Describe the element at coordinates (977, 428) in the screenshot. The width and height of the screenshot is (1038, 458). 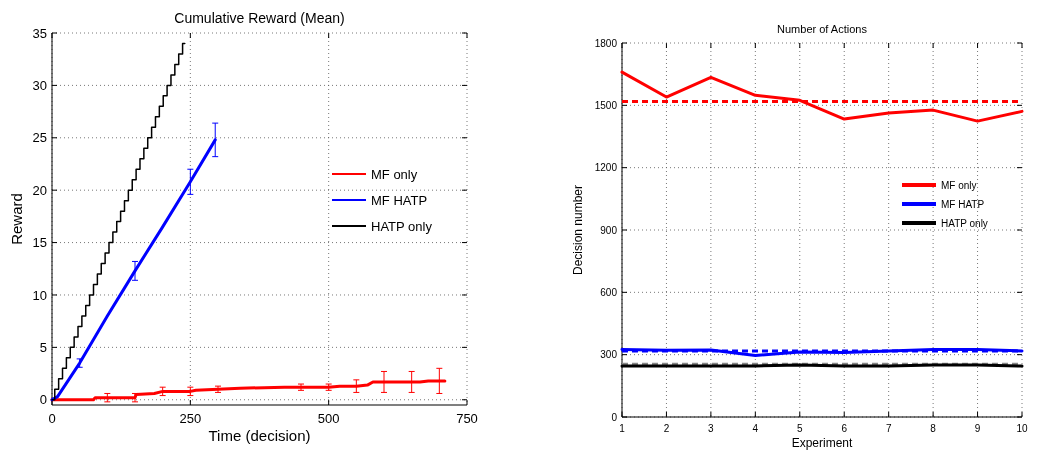
I see `x-tick-label: 9` at that location.